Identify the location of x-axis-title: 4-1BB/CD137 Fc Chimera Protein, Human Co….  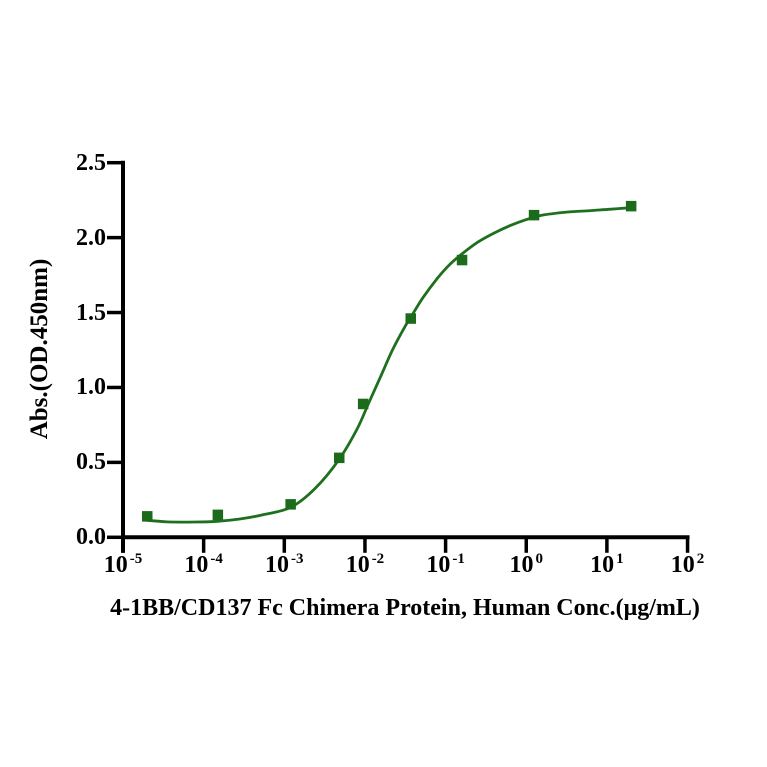
(405, 608).